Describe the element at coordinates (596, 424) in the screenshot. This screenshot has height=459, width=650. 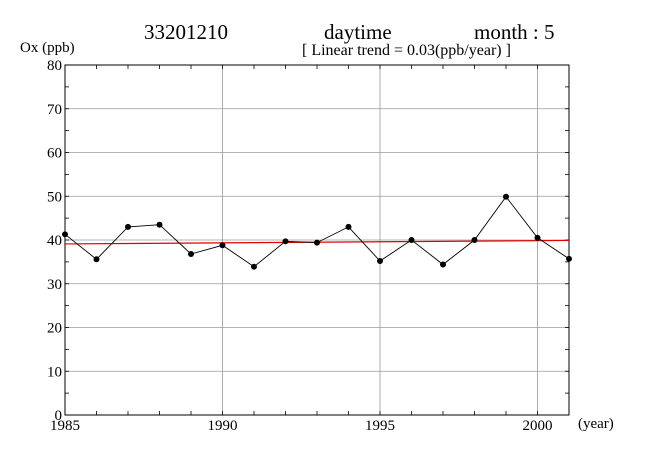
I see `x-axis-label: (year)` at that location.